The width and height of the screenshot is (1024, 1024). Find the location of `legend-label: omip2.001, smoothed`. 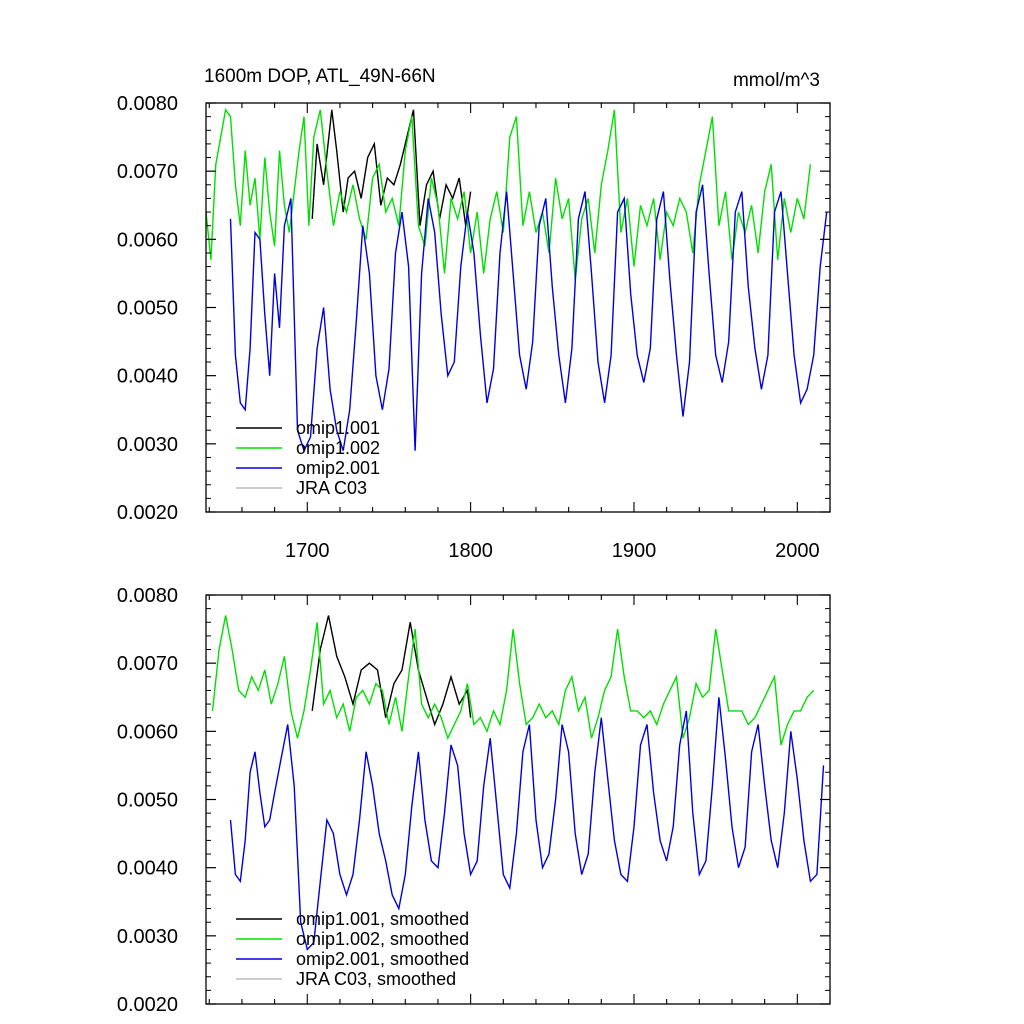

legend-label: omip2.001, smoothed is located at coordinates (382, 959).